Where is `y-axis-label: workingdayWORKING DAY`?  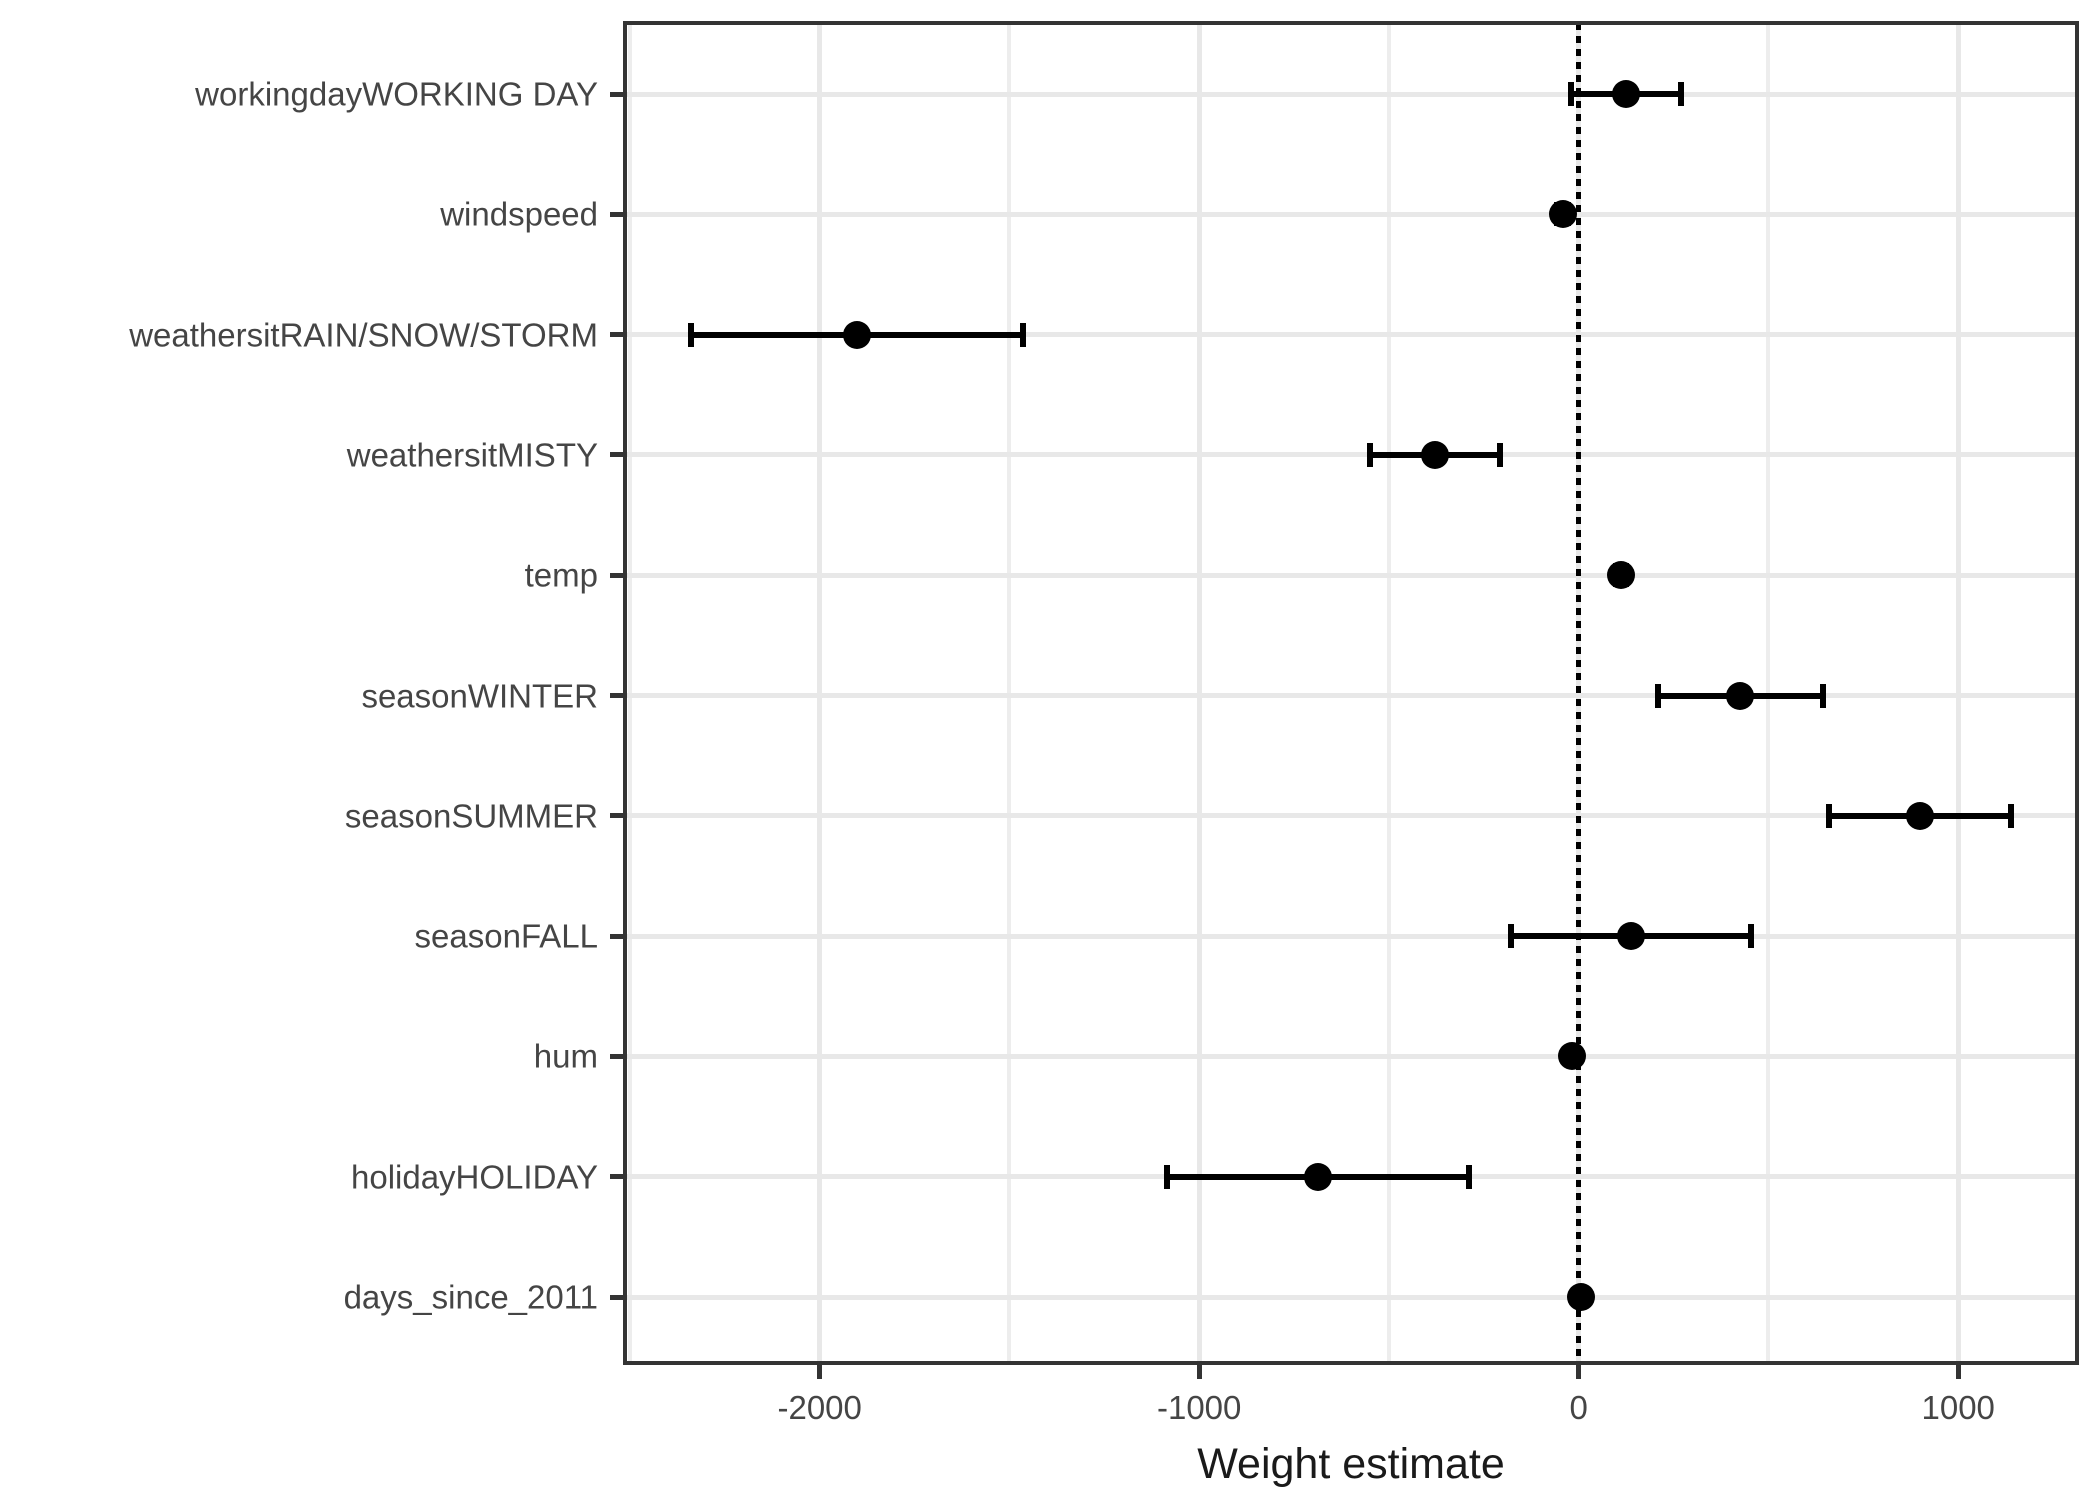
y-axis-label: workingdayWORKING DAY is located at coordinates (396, 94).